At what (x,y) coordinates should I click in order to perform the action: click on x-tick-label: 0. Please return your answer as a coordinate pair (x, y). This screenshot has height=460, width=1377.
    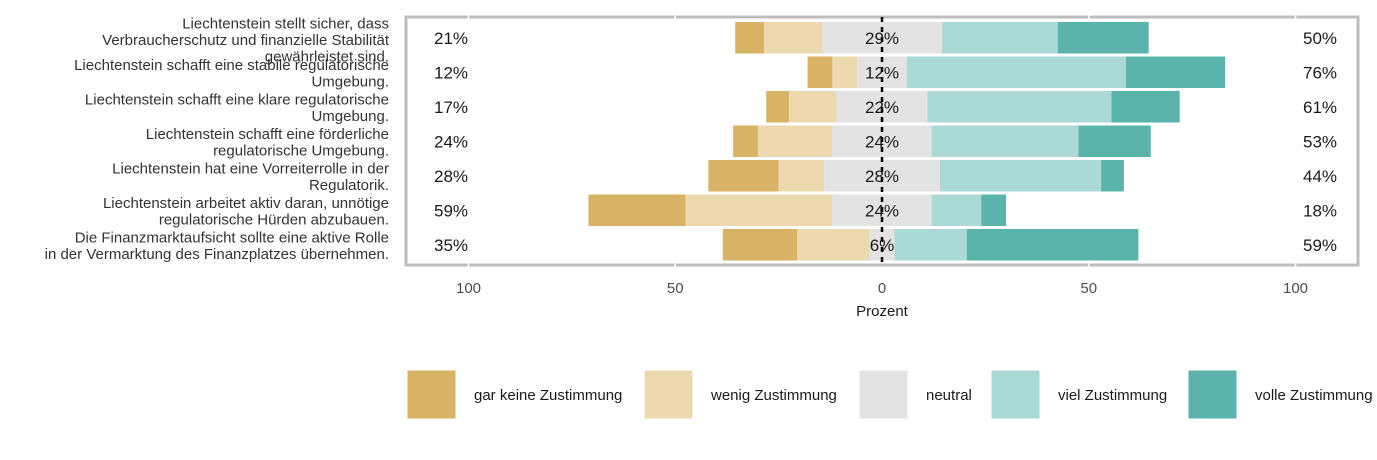
    Looking at the image, I should click on (882, 288).